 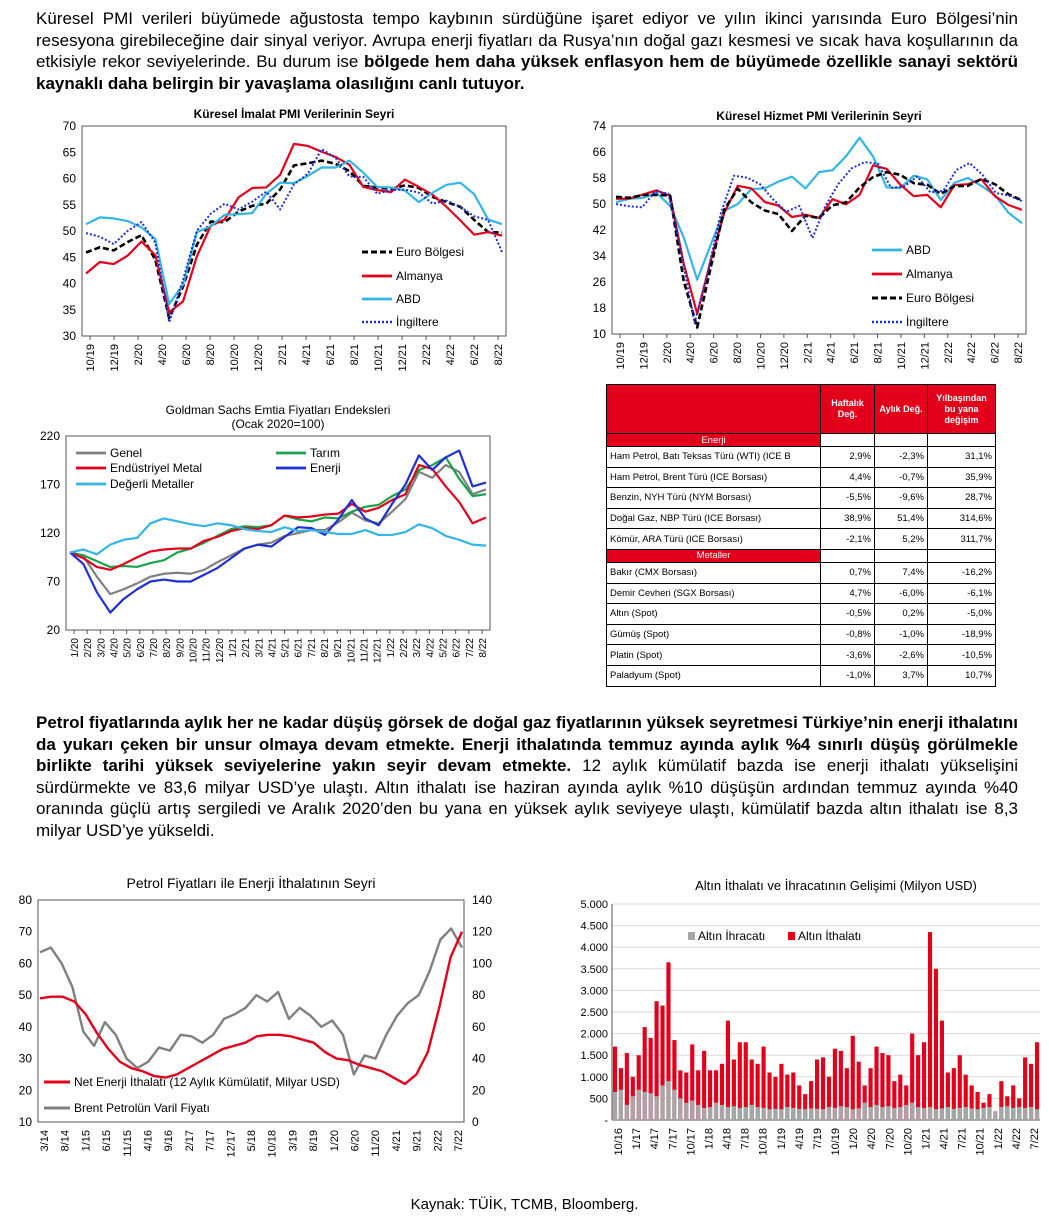 I want to click on x-tick-label: 1/22, so click(x=391, y=648).